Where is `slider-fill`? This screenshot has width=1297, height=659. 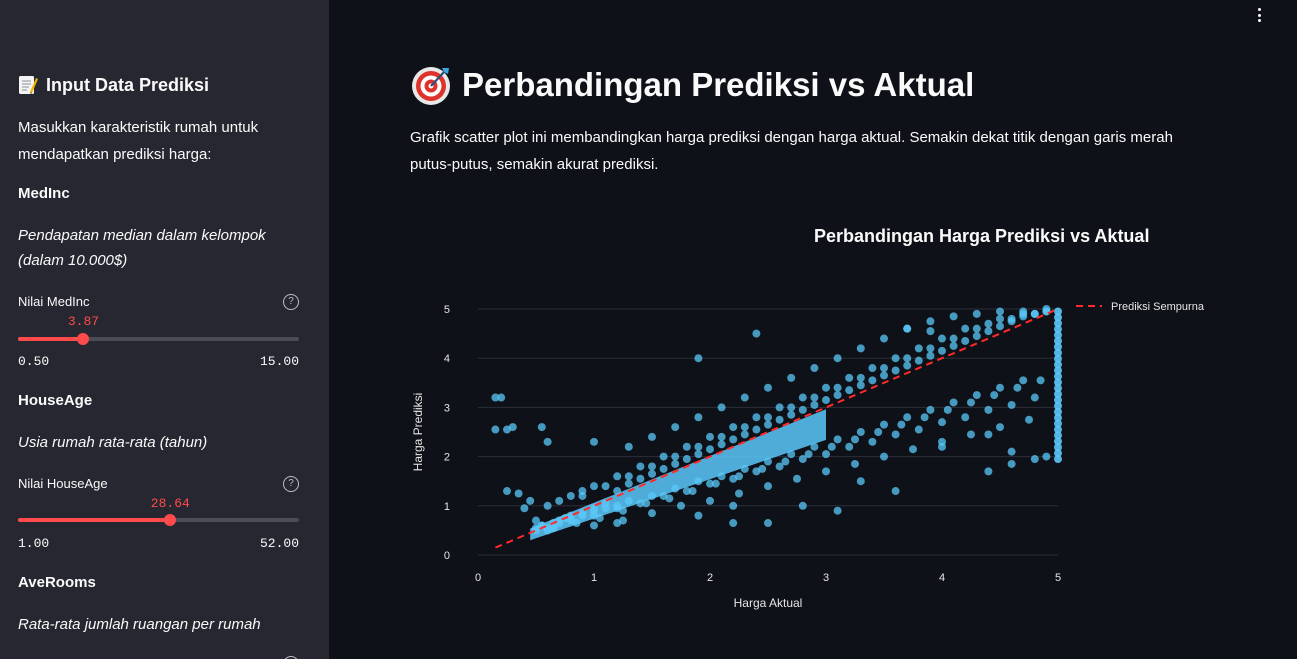
slider-fill is located at coordinates (94, 520).